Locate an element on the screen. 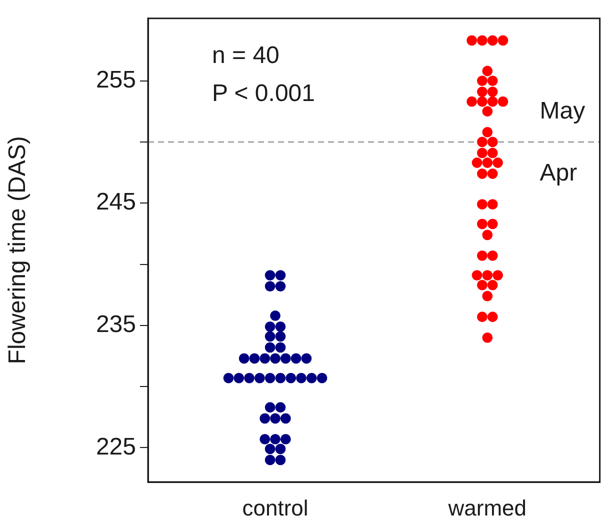 This screenshot has width=605, height=528. annotation: n = 40 is located at coordinates (246, 56).